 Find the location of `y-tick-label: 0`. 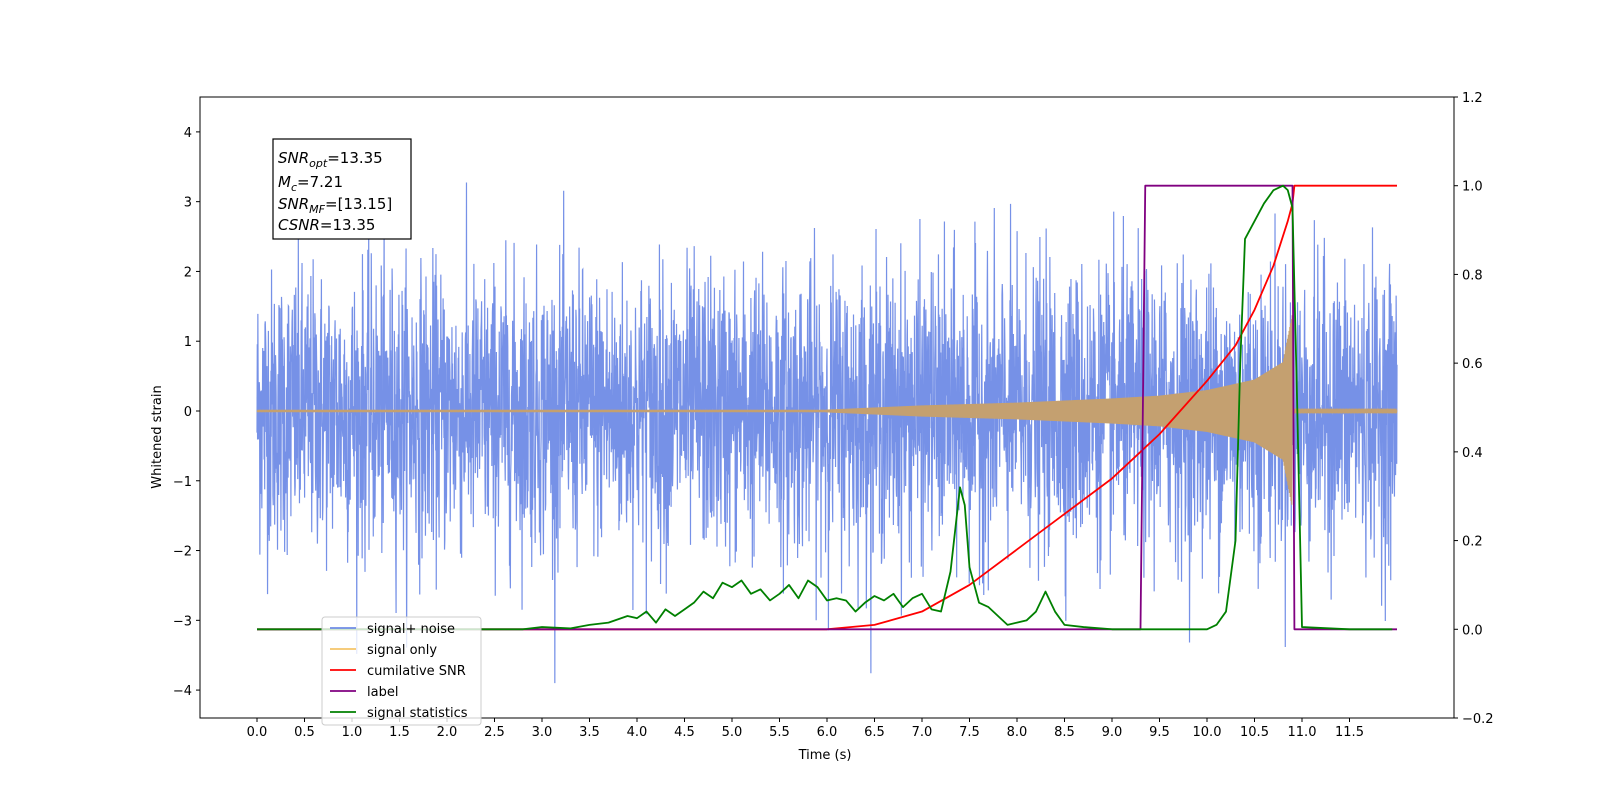

y-tick-label: 0 is located at coordinates (188, 412).